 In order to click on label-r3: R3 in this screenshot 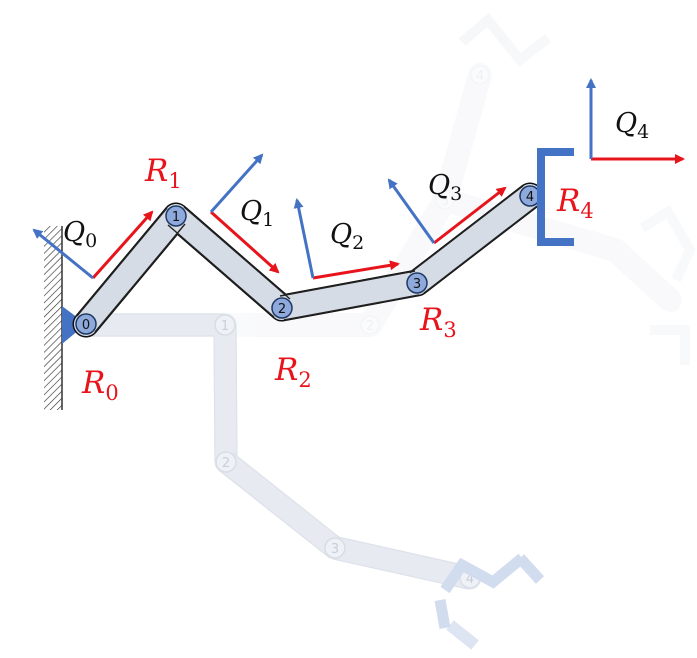, I will do `click(438, 322)`.